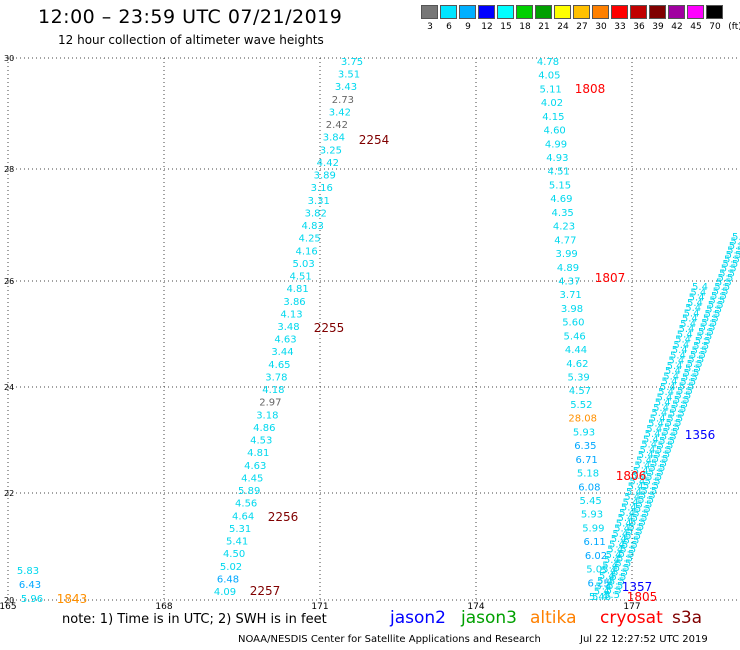 The width and height of the screenshot is (740, 650). I want to click on track-b-wave-height: 4.57, so click(580, 391).